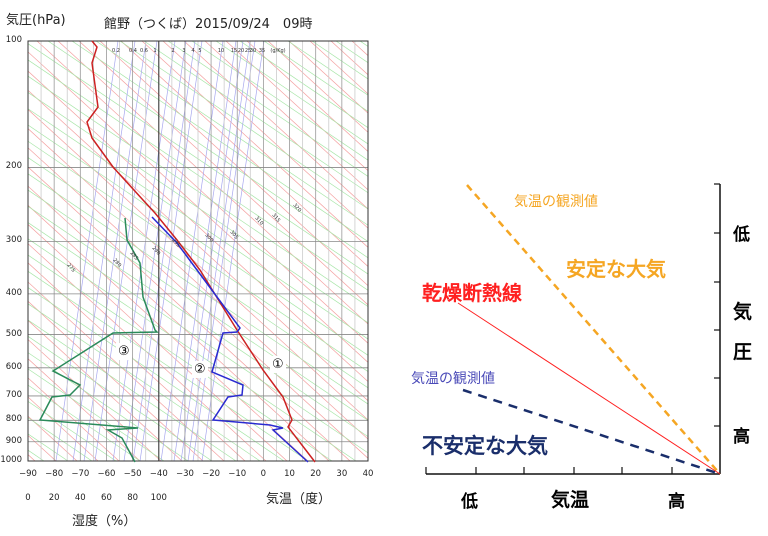  I want to click on theta-label: 300, so click(208, 237).